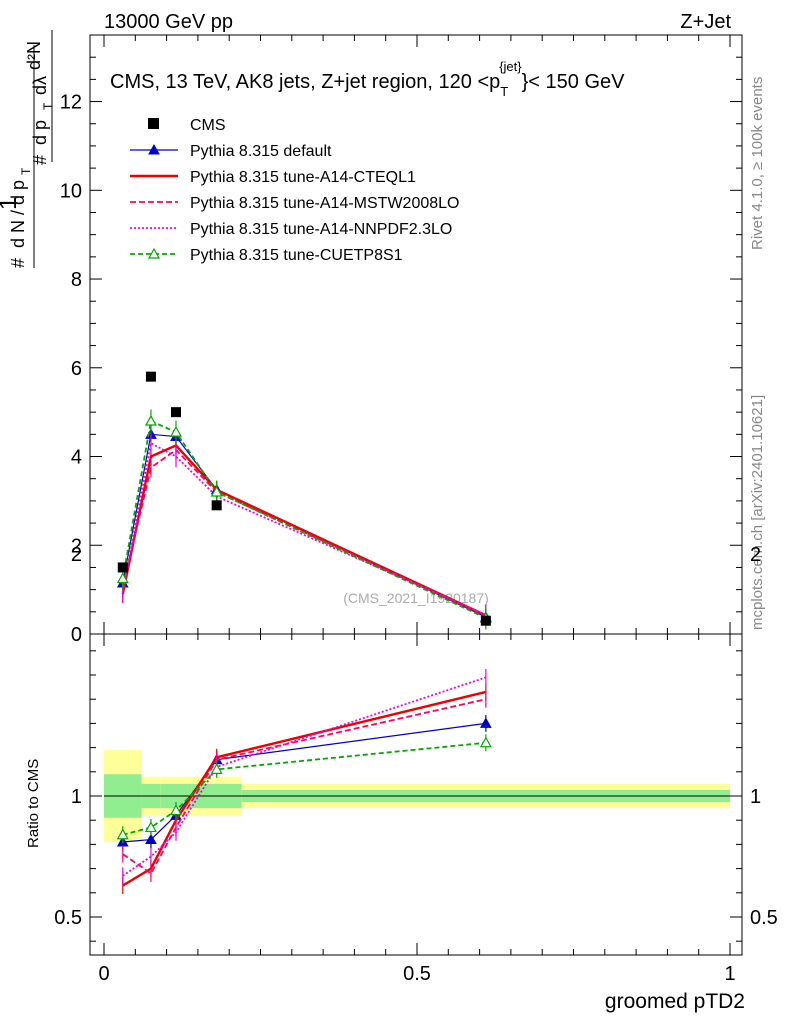 The width and height of the screenshot is (786, 1024). What do you see at coordinates (76, 635) in the screenshot?
I see `main-y-tick-label: 0` at bounding box center [76, 635].